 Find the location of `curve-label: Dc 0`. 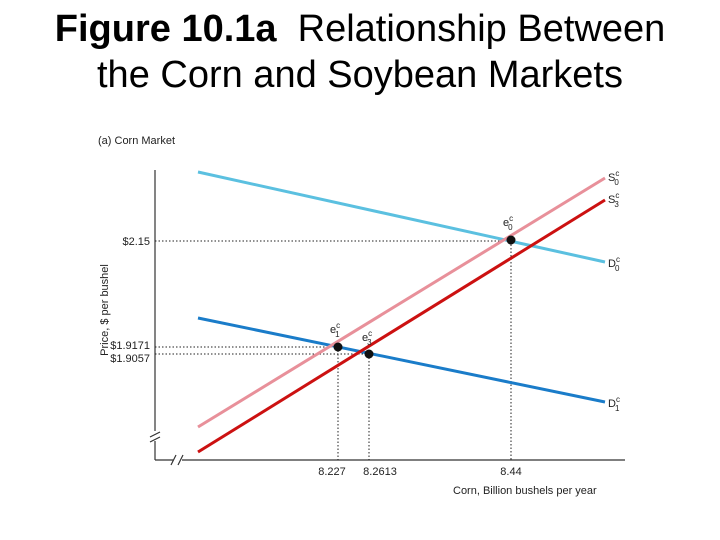

curve-label: Dc 0 is located at coordinates (614, 264).